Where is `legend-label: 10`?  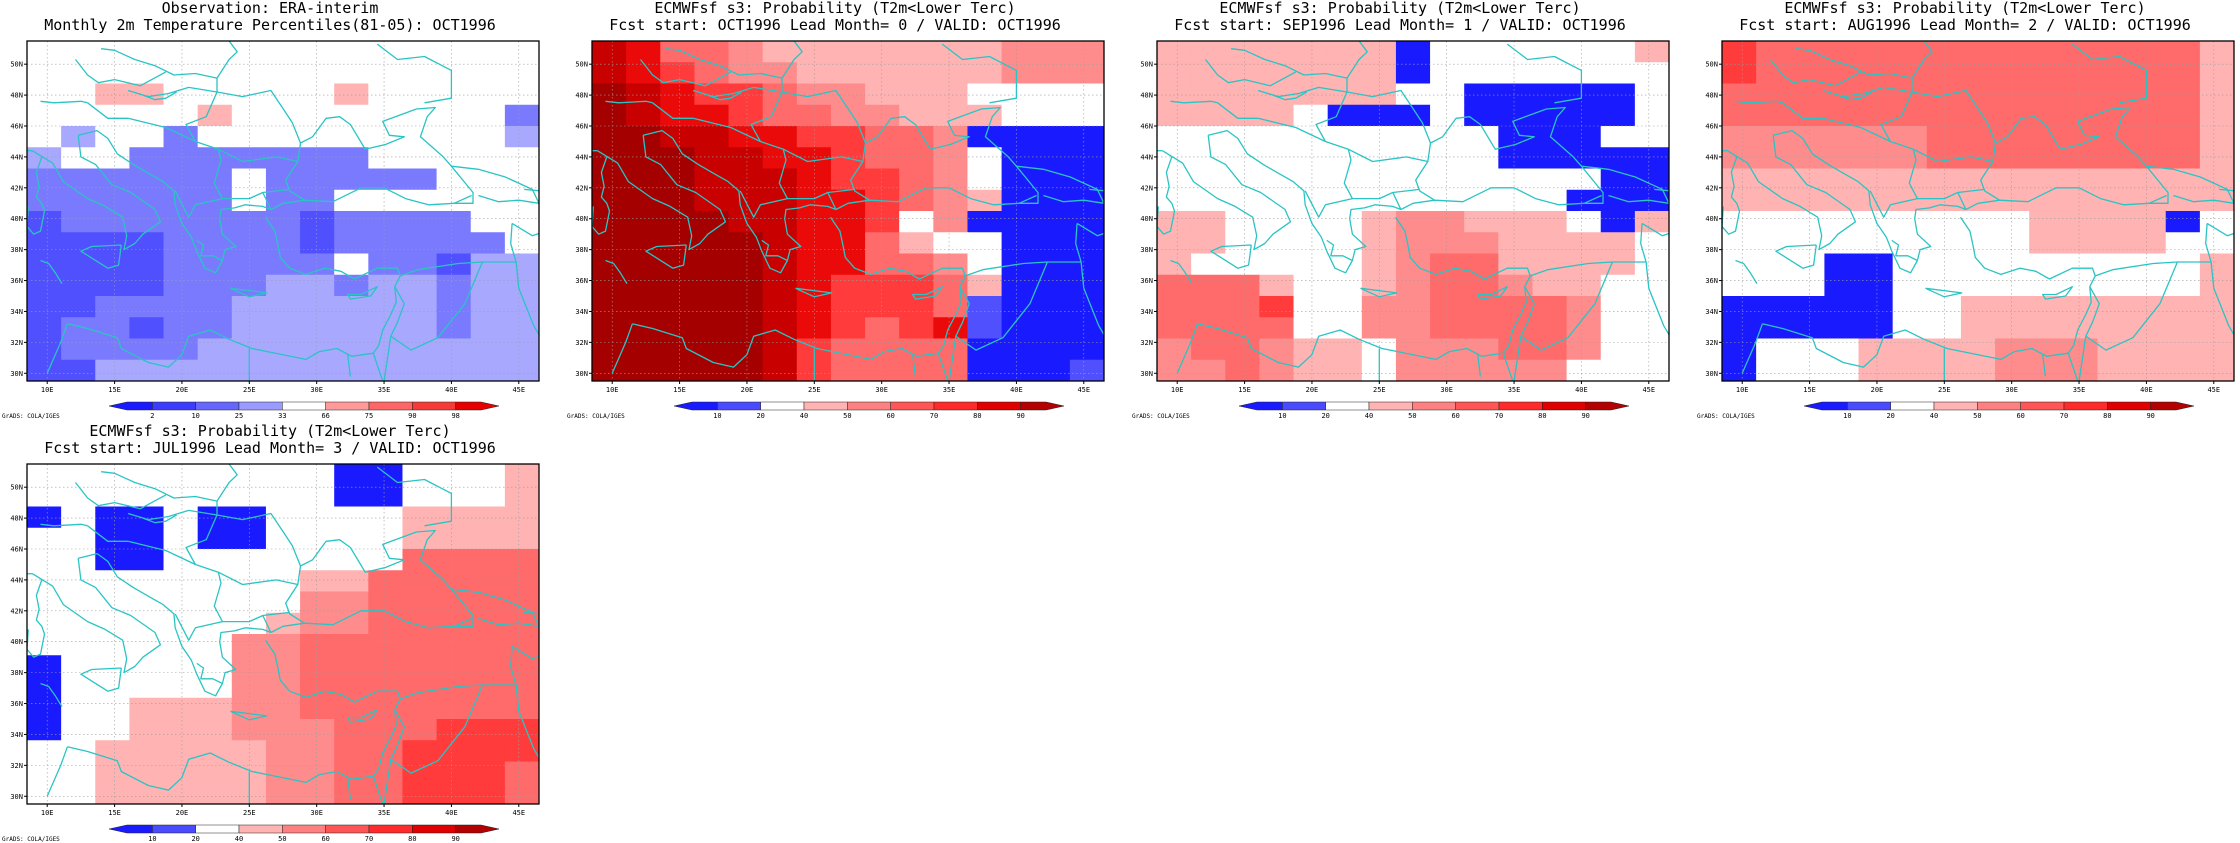 legend-label: 10 is located at coordinates (152, 839).